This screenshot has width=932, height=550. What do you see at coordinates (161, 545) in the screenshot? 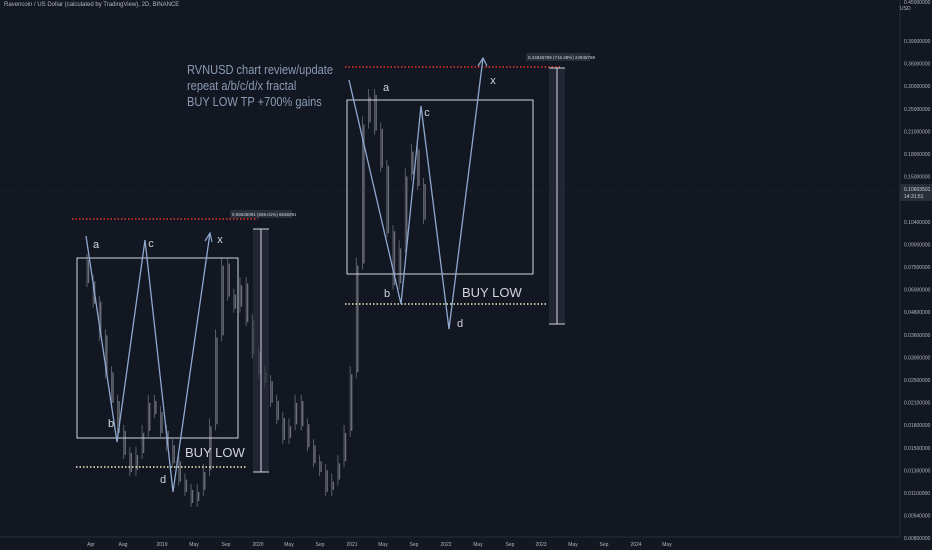
I see `x-tick-label: 2019` at bounding box center [161, 545].